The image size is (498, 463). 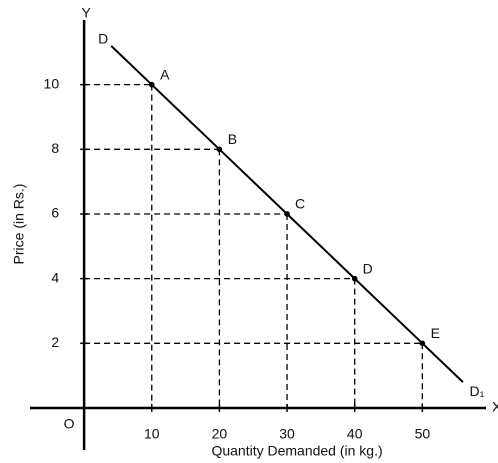 I want to click on origin-label: O, so click(x=69, y=424).